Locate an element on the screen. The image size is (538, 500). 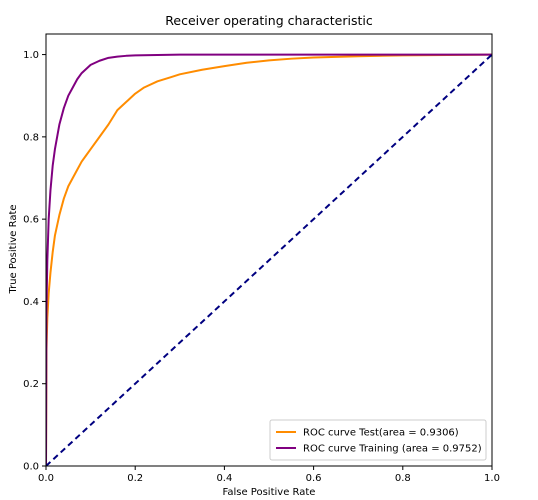
y-tick-label: 0.4 is located at coordinates (31, 302).